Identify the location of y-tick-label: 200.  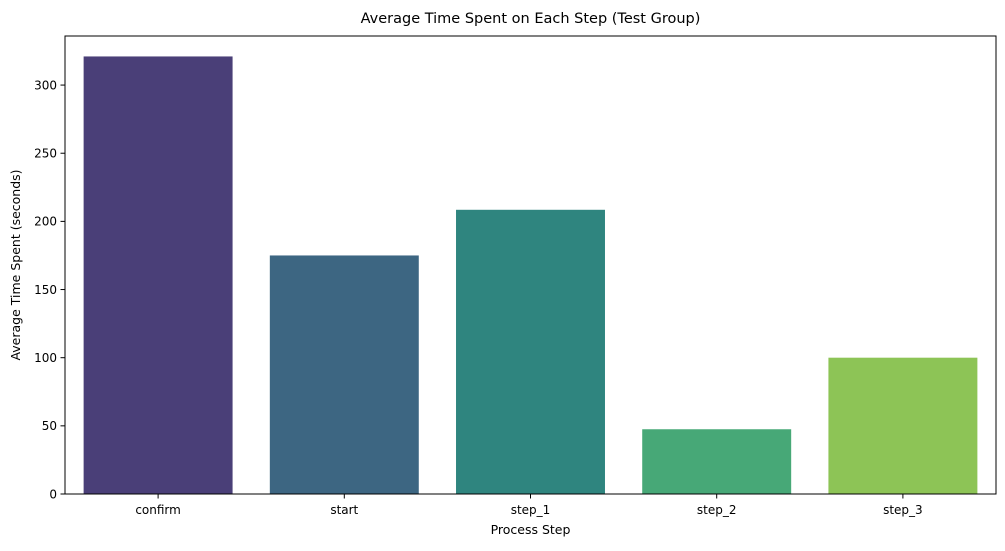
(45, 222).